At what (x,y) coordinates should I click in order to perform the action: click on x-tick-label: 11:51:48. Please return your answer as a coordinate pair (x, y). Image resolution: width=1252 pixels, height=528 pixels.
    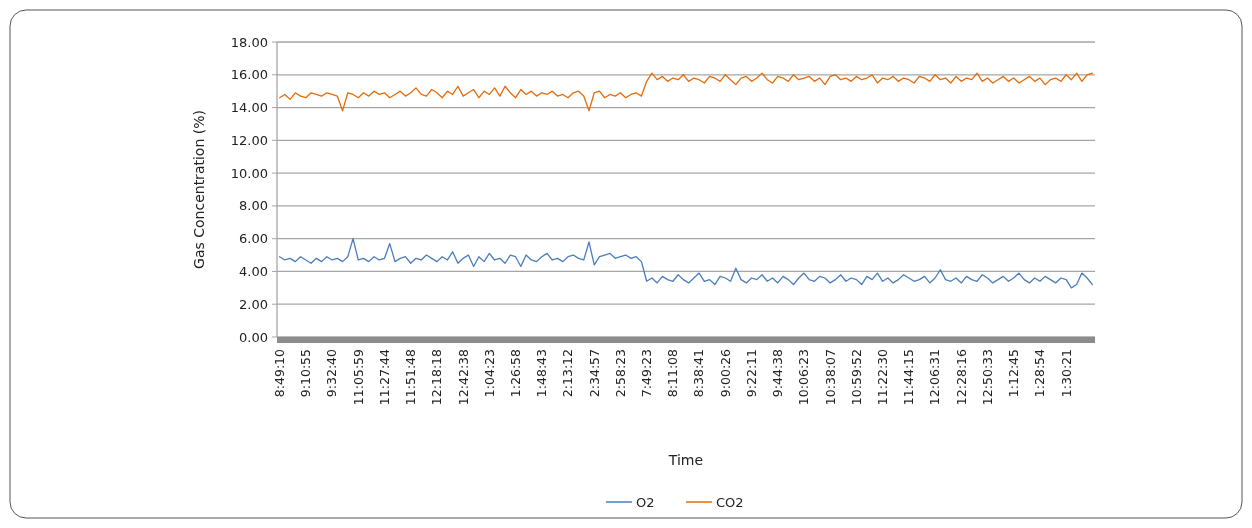
    Looking at the image, I should click on (411, 377).